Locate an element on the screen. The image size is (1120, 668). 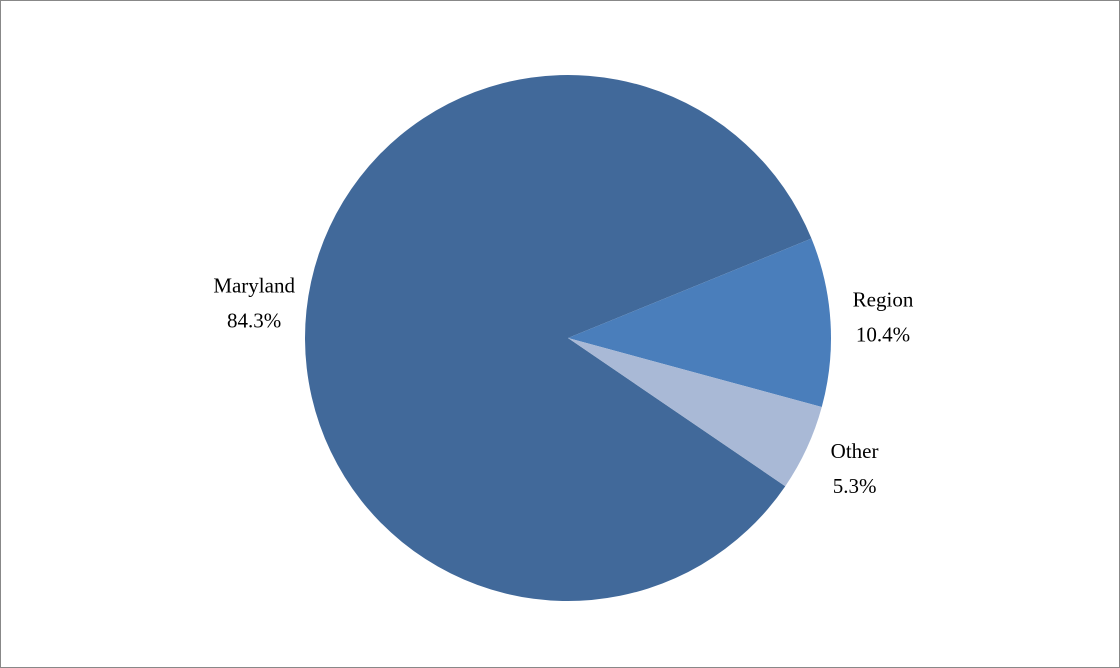
slice-label: Other is located at coordinates (855, 451).